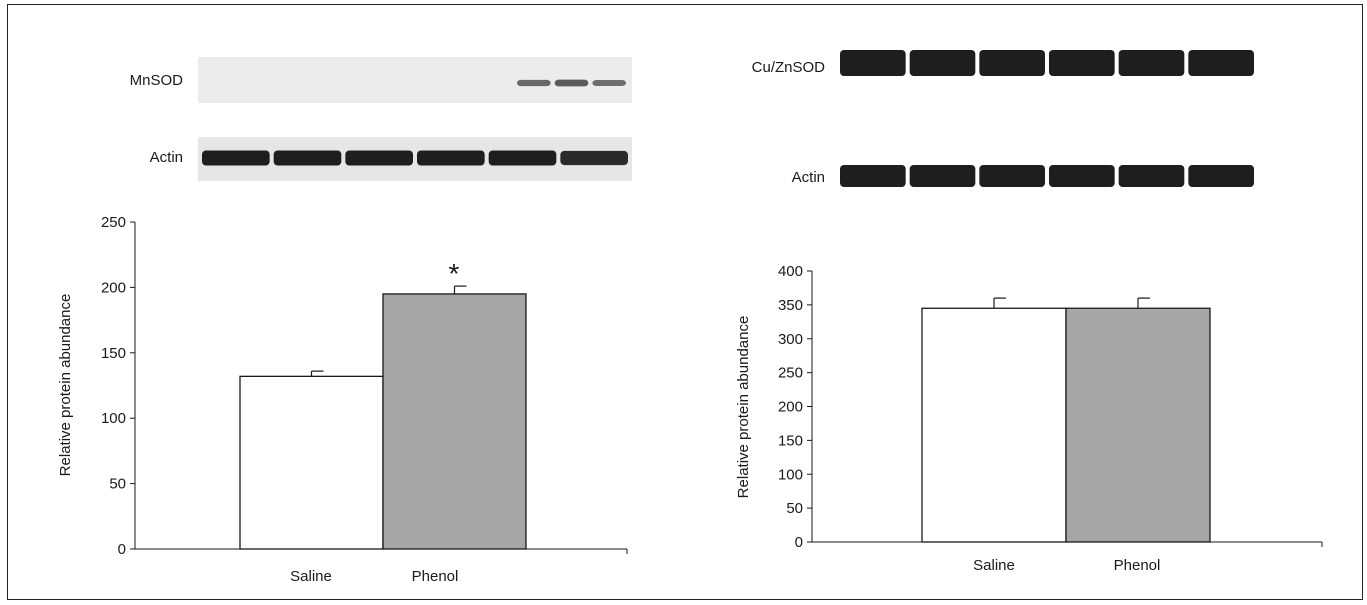 The image size is (1367, 605). I want to click on mnsod-bands, so click(571, 83).